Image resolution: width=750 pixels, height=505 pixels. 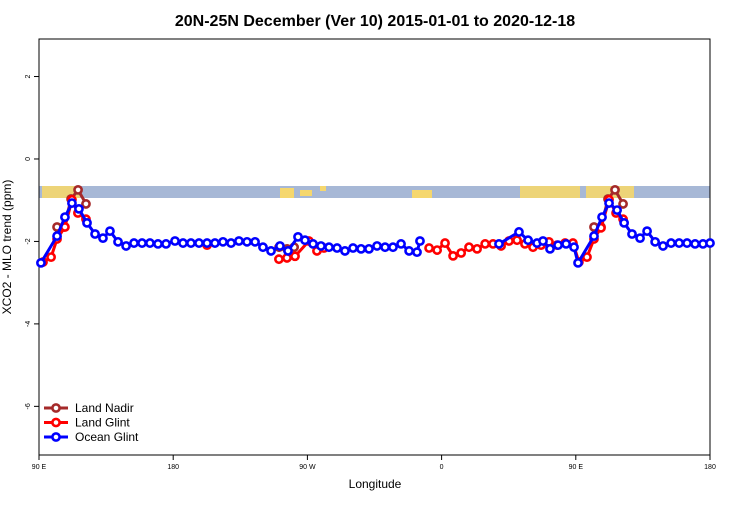 I want to click on y-tick-label: -2, so click(x=28, y=241).